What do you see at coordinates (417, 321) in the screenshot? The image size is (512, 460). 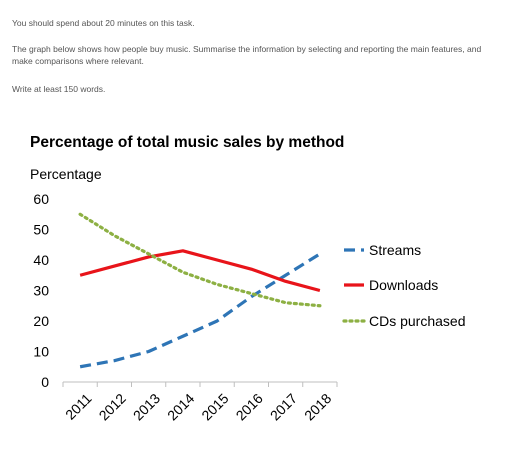 I see `legend-label-cds-purchased: CDs purchased` at bounding box center [417, 321].